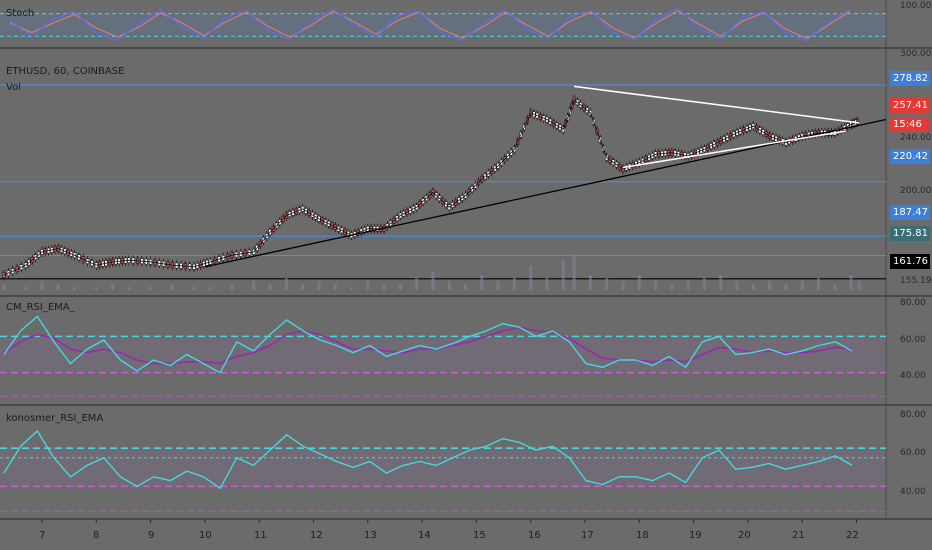 The image size is (932, 550). What do you see at coordinates (910, 78) in the screenshot?
I see `price-badge-278: 278.82` at bounding box center [910, 78].